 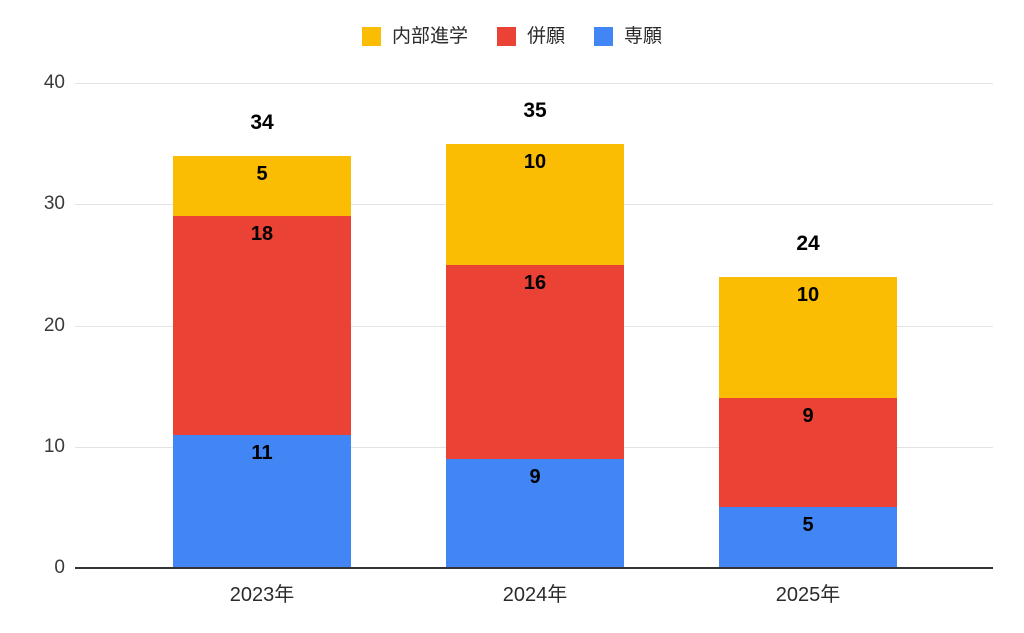 What do you see at coordinates (262, 234) in the screenshot?
I see `segment-value-label: 18` at bounding box center [262, 234].